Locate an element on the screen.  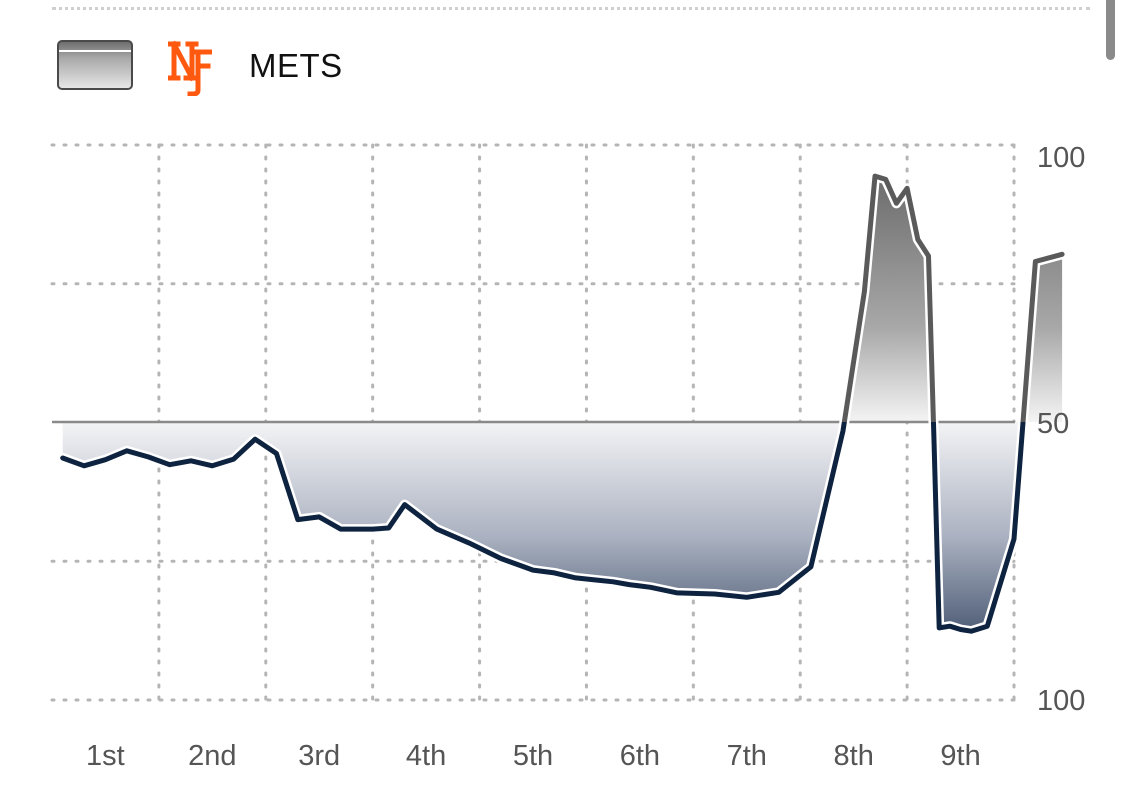
team-name-label: METS is located at coordinates (296, 65).